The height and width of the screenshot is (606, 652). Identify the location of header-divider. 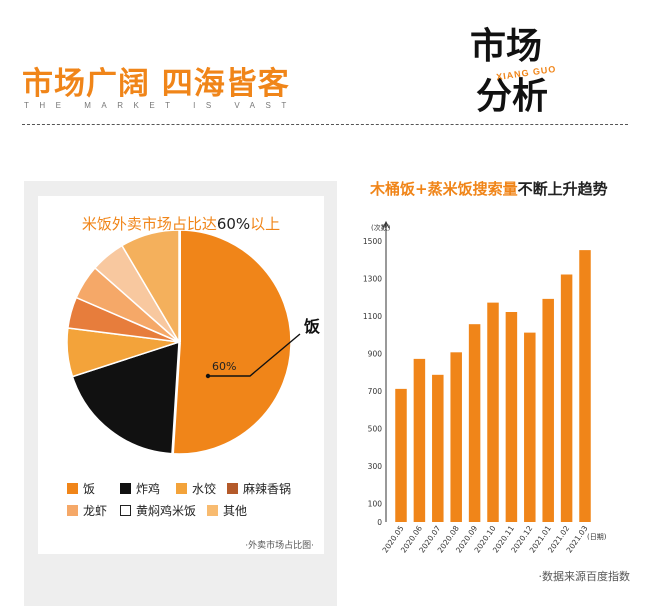
(325, 124).